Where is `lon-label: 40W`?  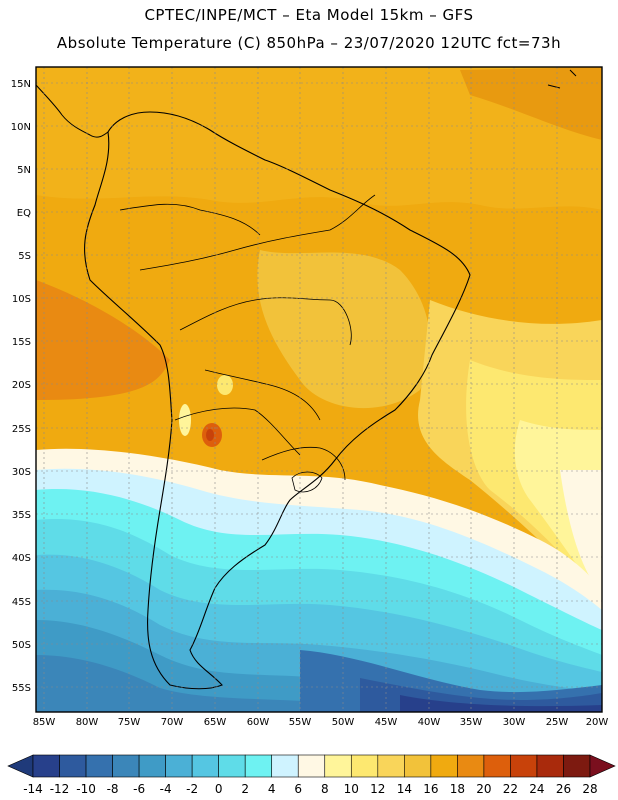
lon-label: 40W is located at coordinates (429, 722).